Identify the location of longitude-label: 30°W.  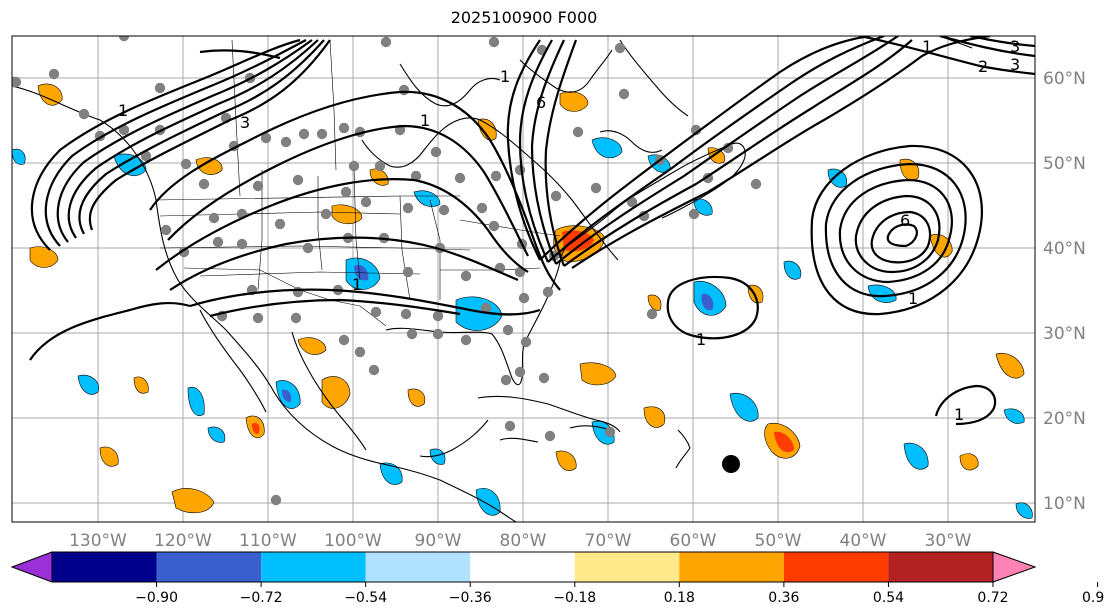
(948, 541).